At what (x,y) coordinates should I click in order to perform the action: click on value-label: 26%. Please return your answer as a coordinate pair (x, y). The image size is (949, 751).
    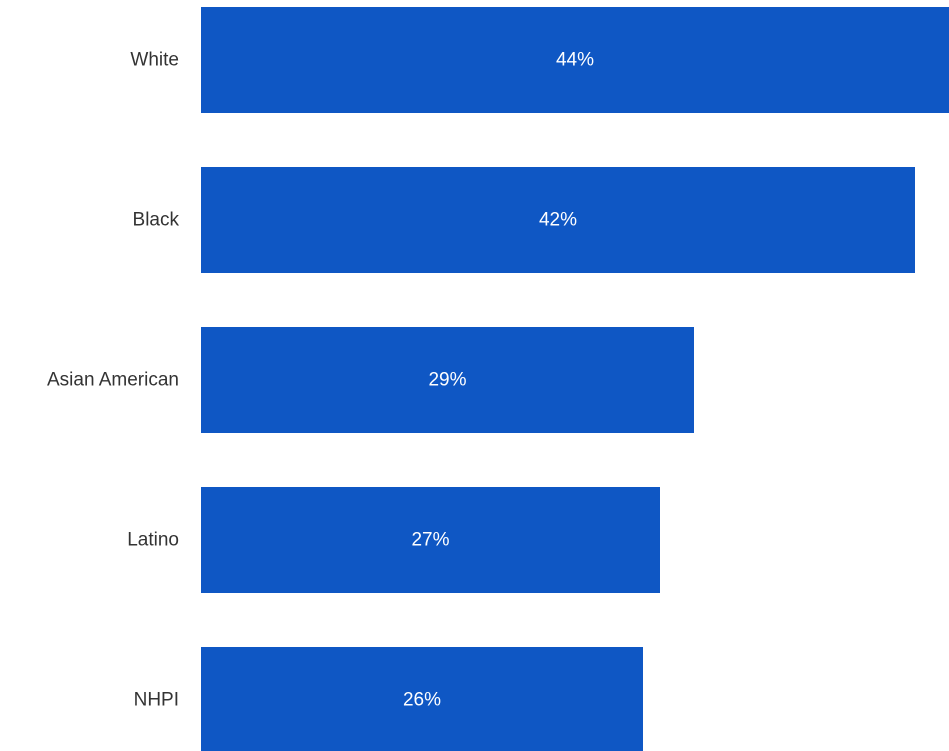
    Looking at the image, I should click on (422, 700).